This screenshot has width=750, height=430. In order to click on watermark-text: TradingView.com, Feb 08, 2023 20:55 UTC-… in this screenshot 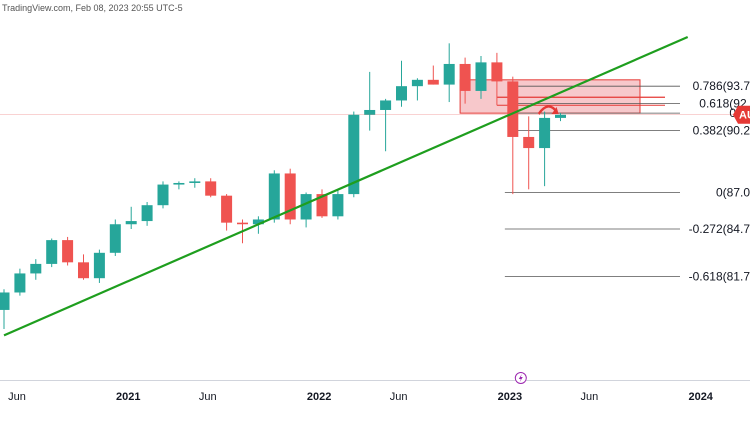, I will do `click(92, 8)`.